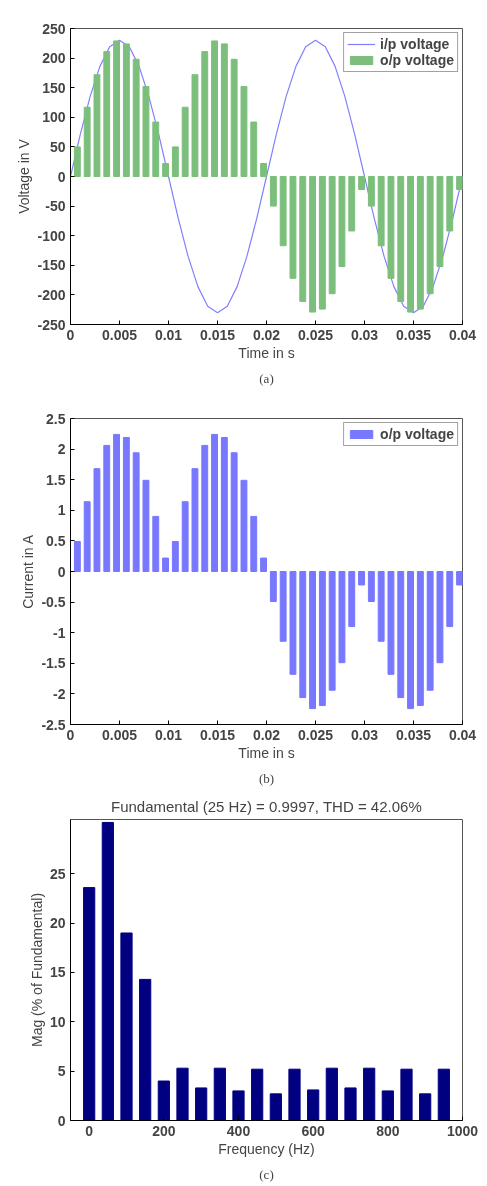  Describe the element at coordinates (36, 970) in the screenshot. I see `y-axis-title: Mag (% of Fundamental)` at that location.